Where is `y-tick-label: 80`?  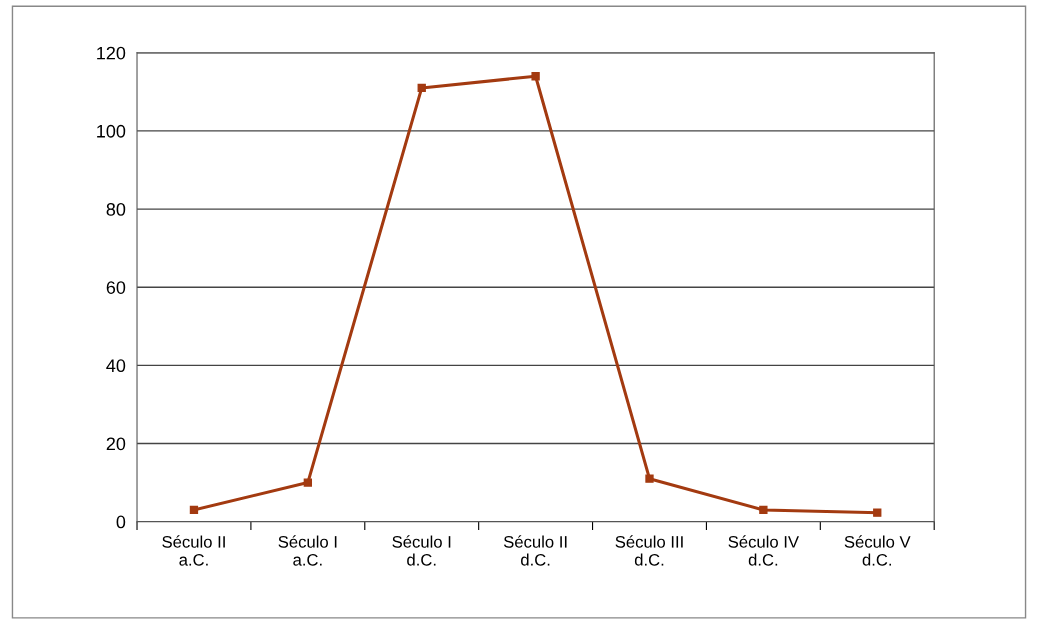
y-tick-label: 80 is located at coordinates (116, 209).